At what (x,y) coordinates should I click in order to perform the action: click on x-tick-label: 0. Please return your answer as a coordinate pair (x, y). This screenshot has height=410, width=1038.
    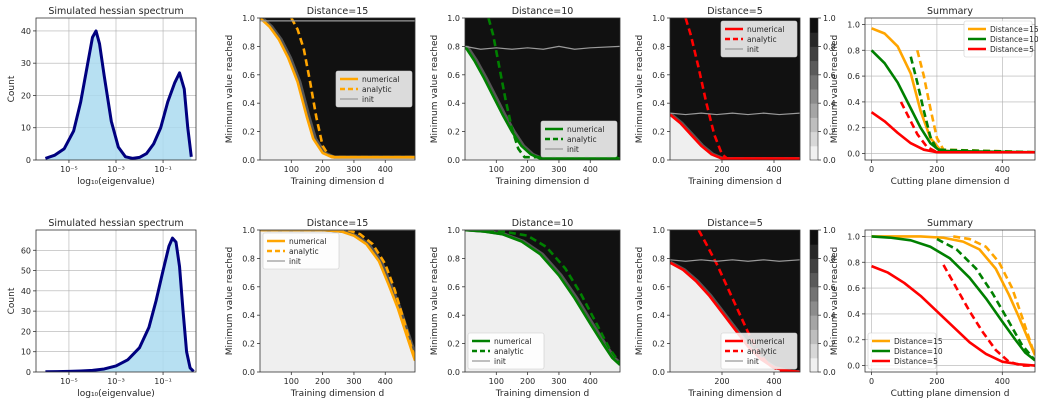
    Looking at the image, I should click on (871, 381).